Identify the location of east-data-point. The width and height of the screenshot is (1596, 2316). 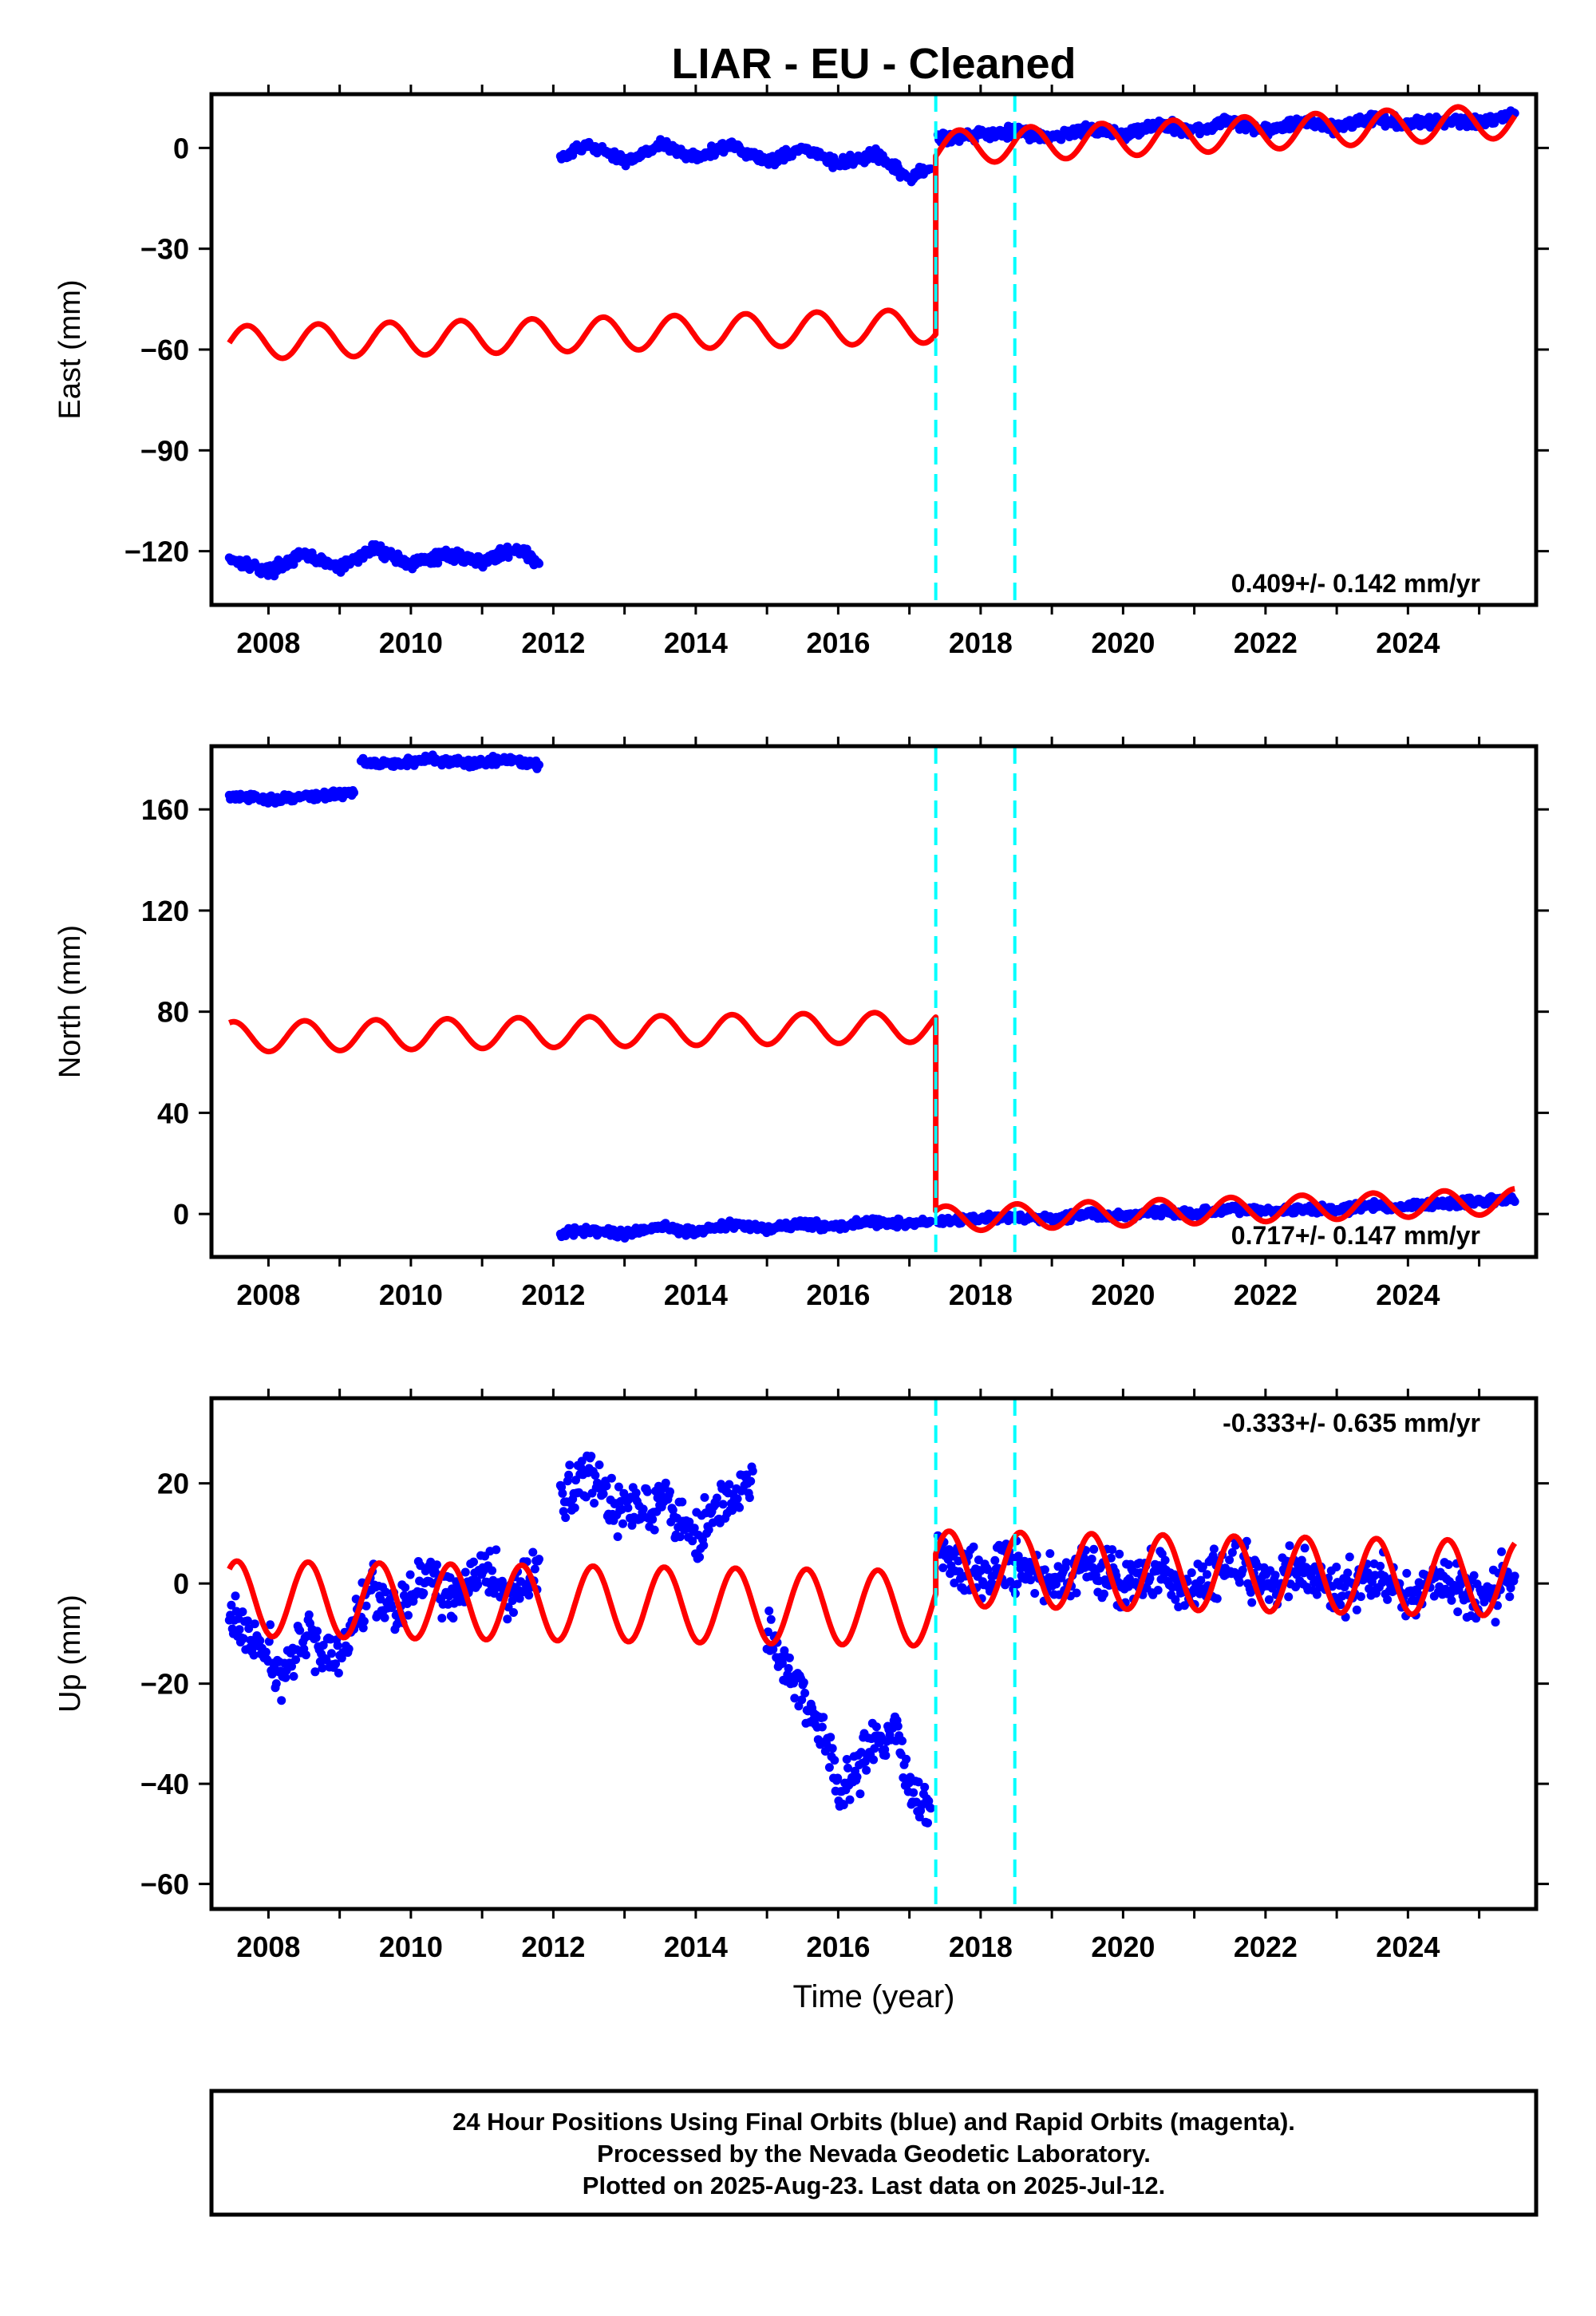
(293, 564).